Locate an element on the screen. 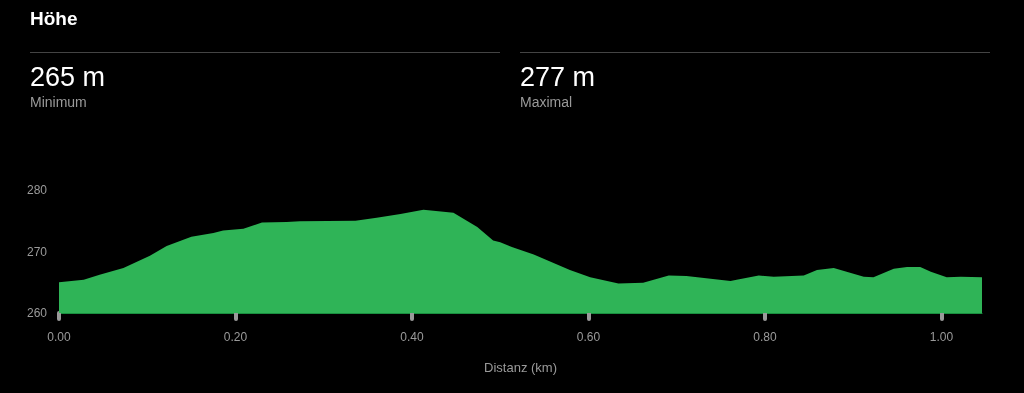  y-tick-label: 270 is located at coordinates (37, 251).